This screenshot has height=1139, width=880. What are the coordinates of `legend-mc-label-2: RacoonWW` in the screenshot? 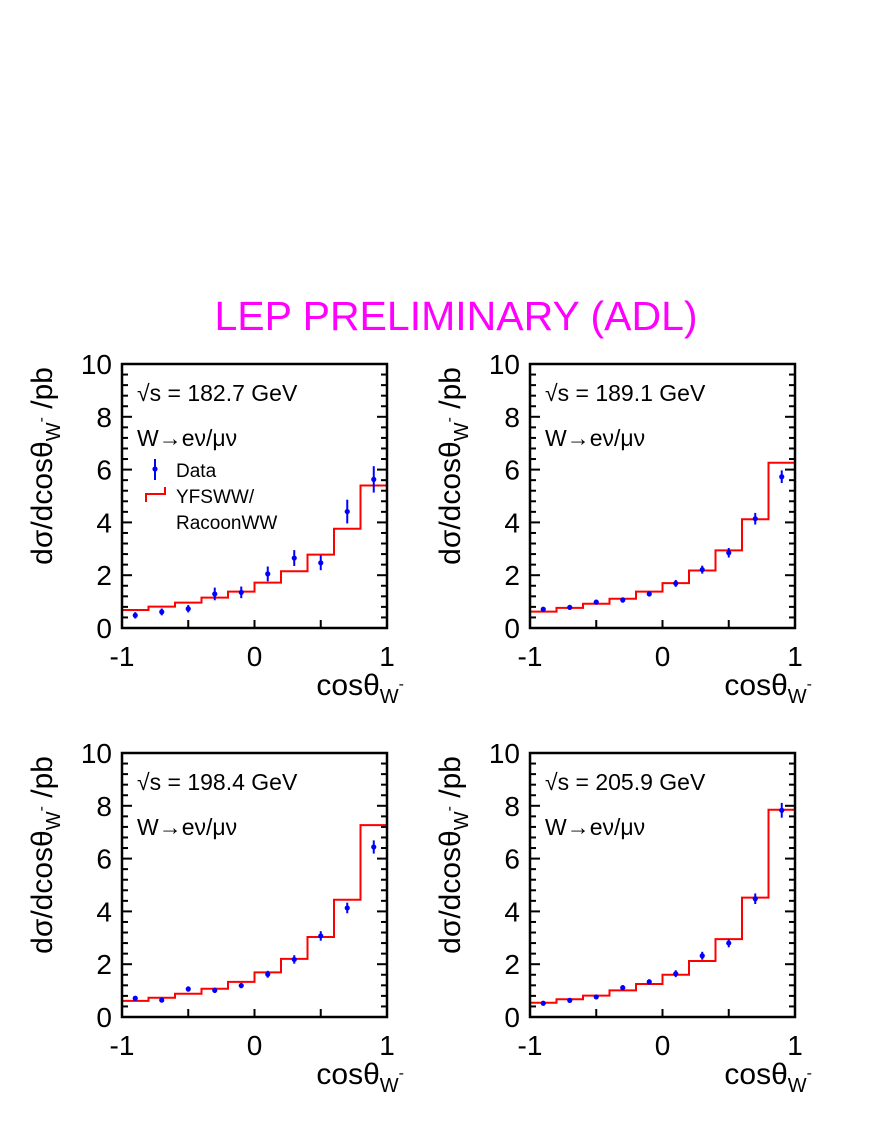 It's located at (226, 523).